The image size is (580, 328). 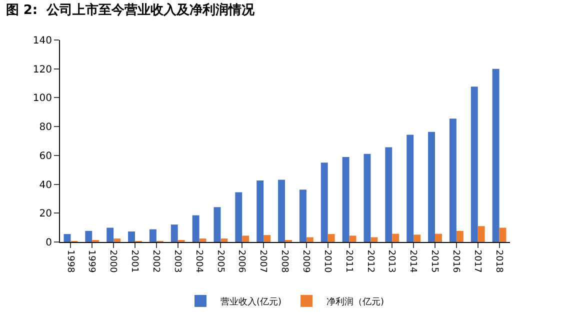 What do you see at coordinates (69, 261) in the screenshot?
I see `x-tick-label: 1998` at bounding box center [69, 261].